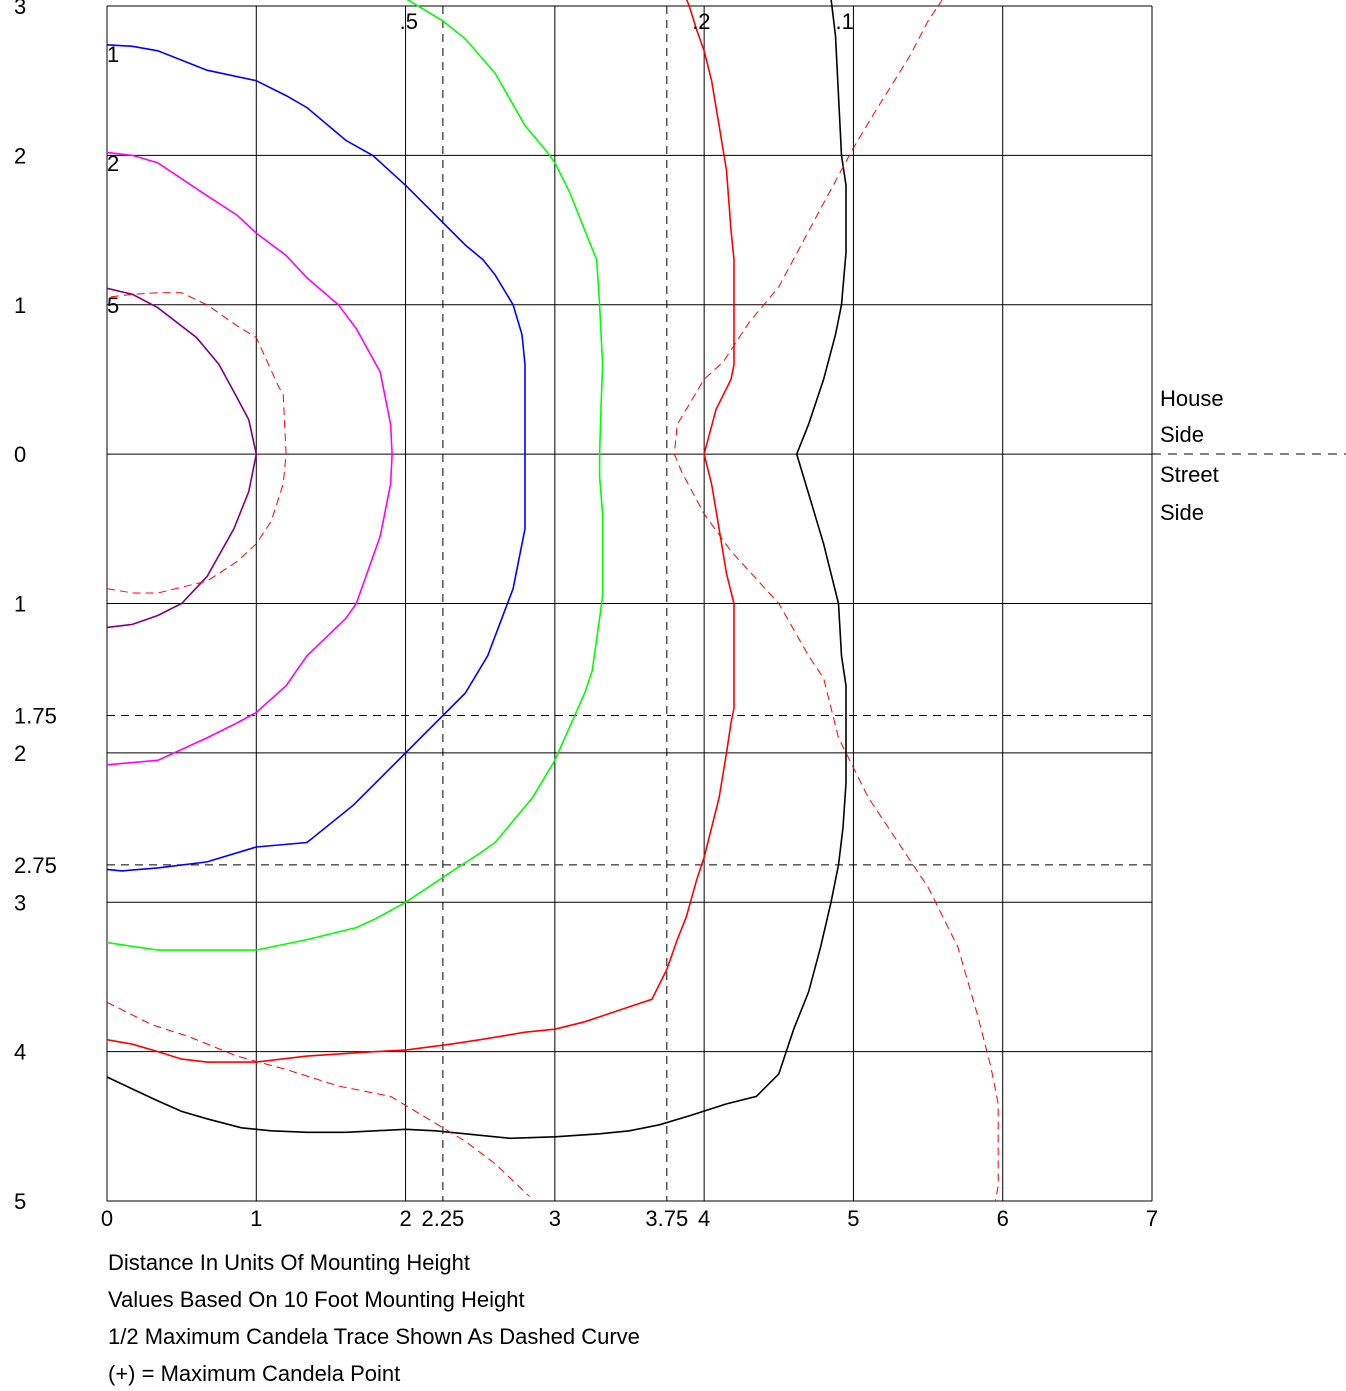 This screenshot has height=1391, width=1346. What do you see at coordinates (35, 716) in the screenshot?
I see `y-tick-label: 1.75` at bounding box center [35, 716].